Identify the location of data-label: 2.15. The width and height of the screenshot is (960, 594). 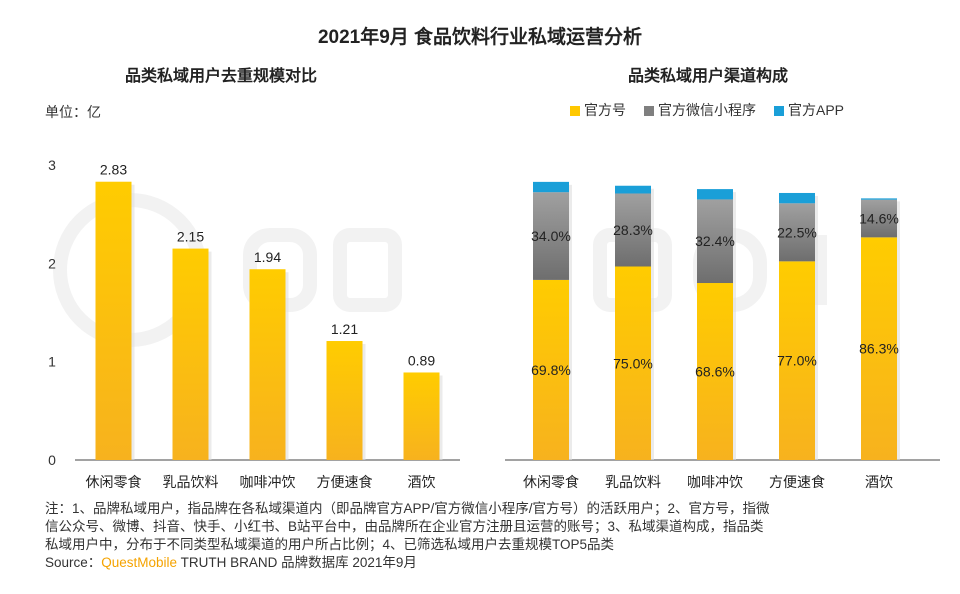
(190, 237).